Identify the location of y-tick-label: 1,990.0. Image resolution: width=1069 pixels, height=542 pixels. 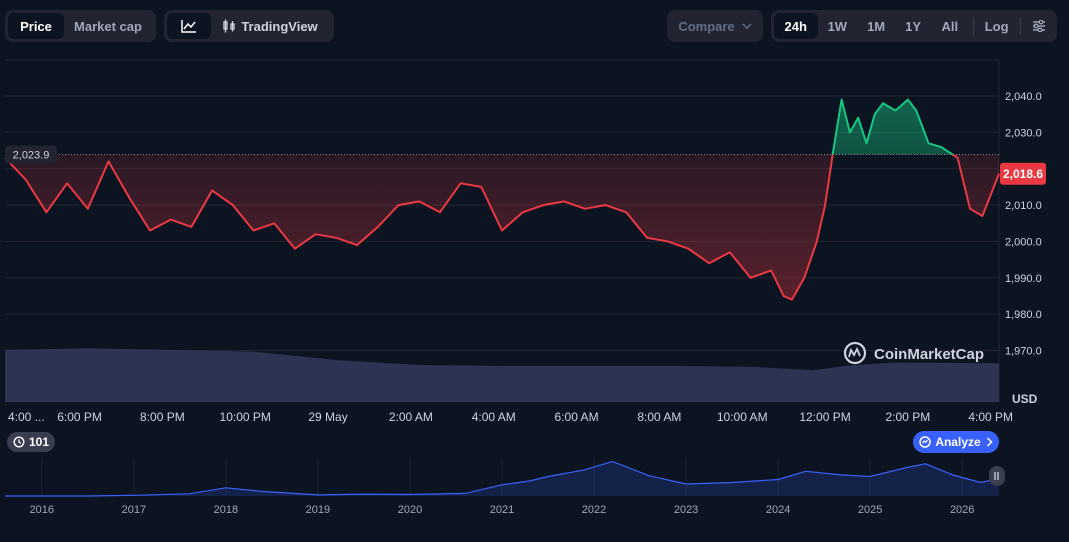
(1023, 279).